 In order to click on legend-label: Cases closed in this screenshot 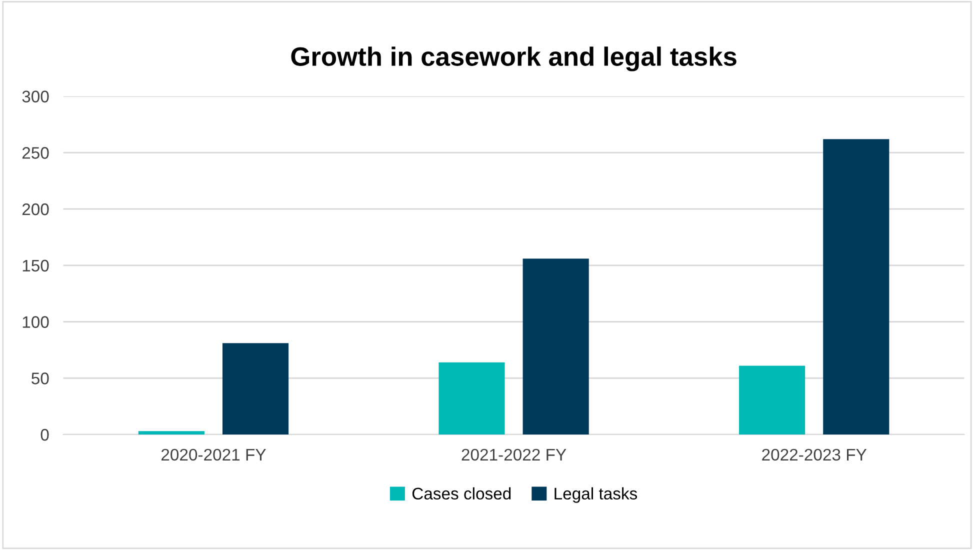, I will do `click(461, 493)`.